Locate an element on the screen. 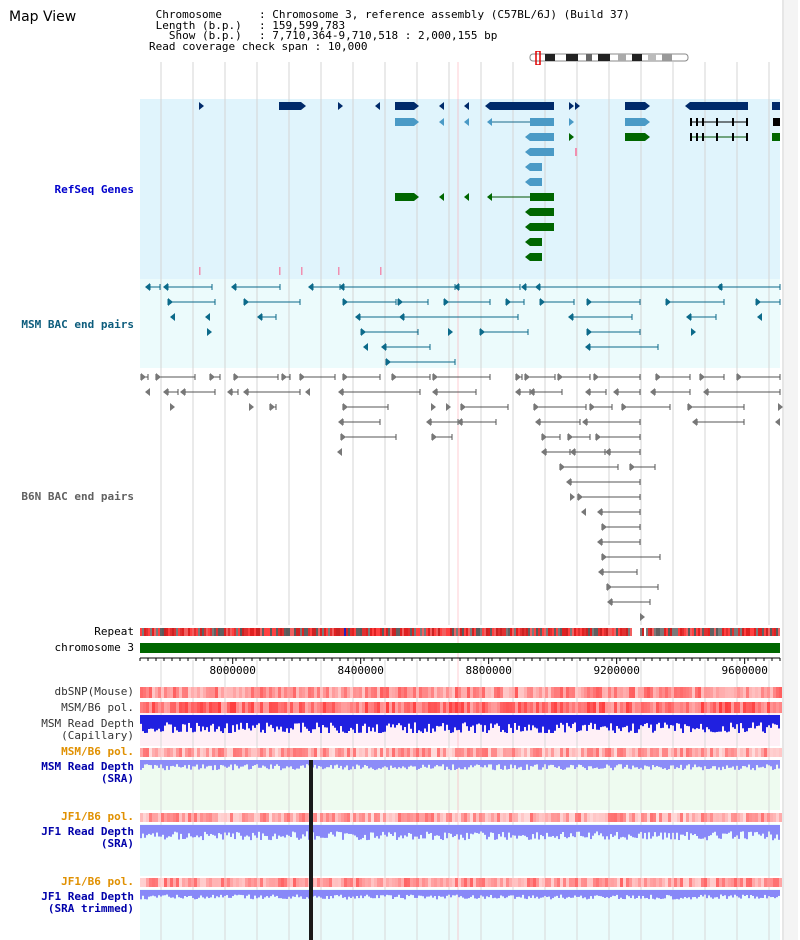  gene-block is located at coordinates (542, 152).